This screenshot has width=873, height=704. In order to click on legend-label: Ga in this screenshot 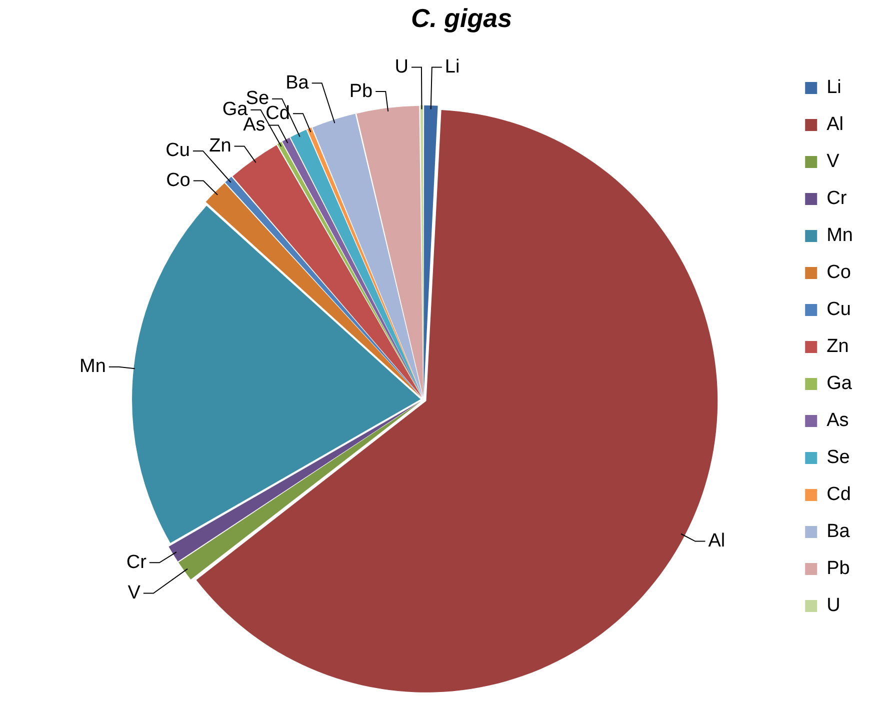, I will do `click(839, 383)`.